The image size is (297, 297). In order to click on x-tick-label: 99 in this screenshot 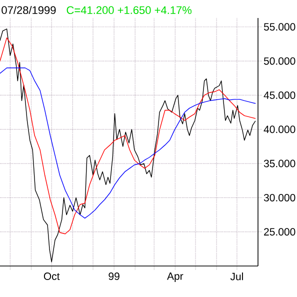, I will do `click(114, 276)`.